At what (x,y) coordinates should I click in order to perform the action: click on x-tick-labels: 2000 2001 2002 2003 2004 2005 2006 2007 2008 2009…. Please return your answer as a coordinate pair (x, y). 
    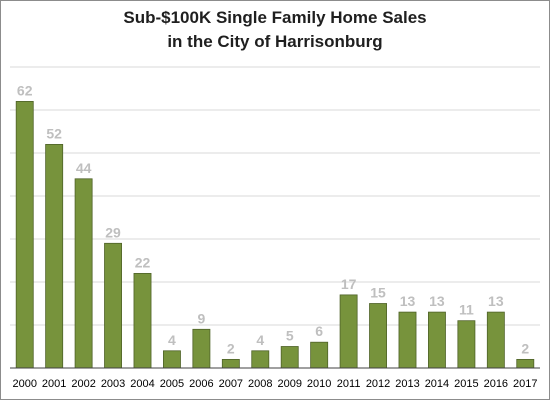
    Looking at the image, I should click on (274, 384).